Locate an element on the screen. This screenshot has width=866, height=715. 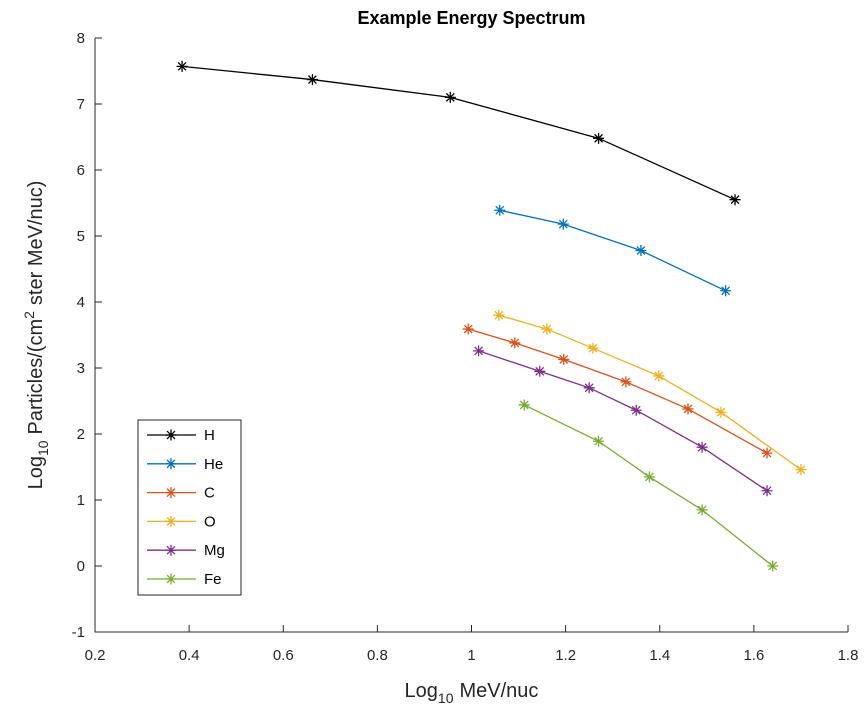
y-tick-label: 5 is located at coordinates (81, 236).